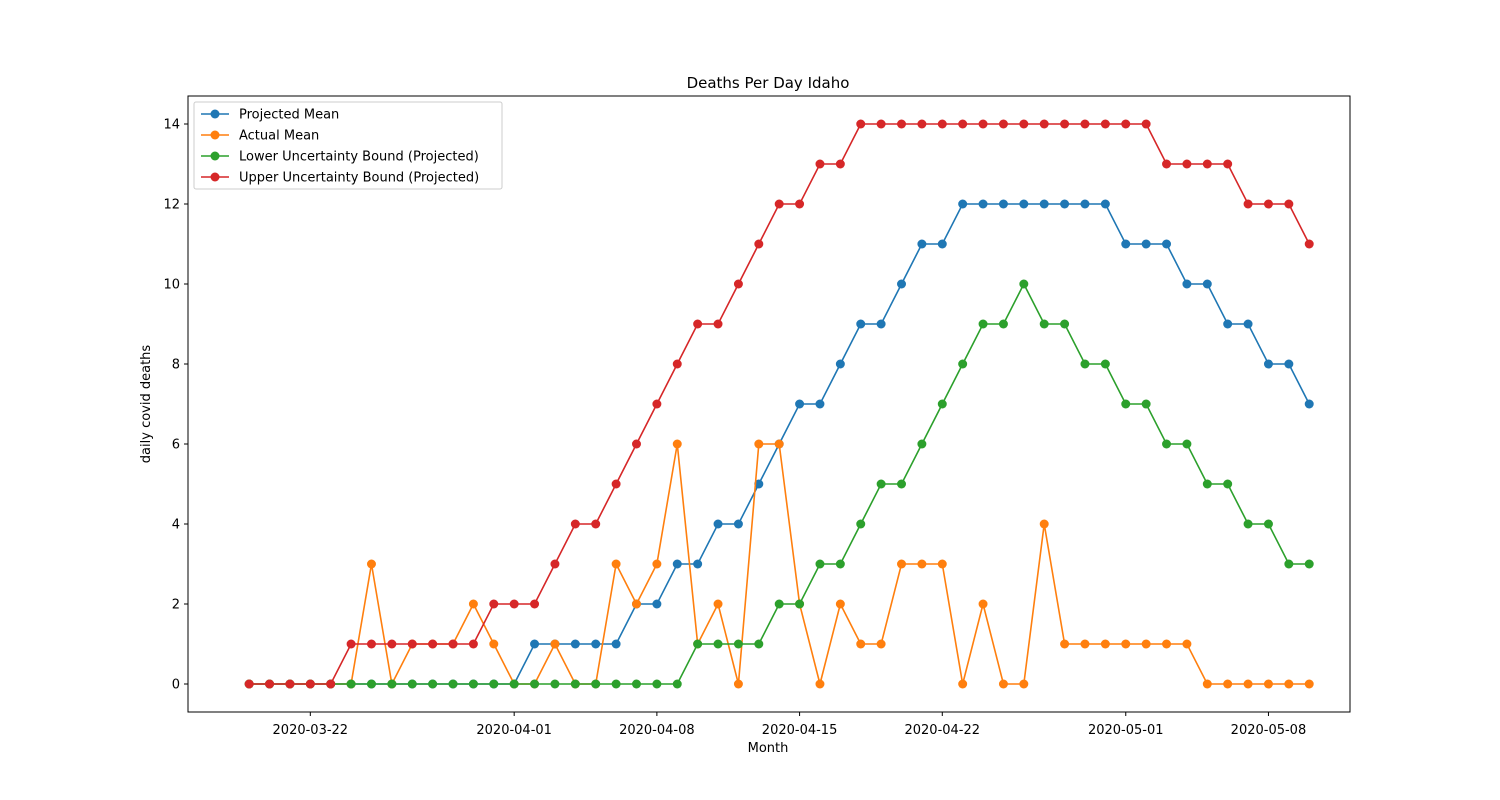  Describe the element at coordinates (176, 685) in the screenshot. I see `y-tick-label: 0` at that location.